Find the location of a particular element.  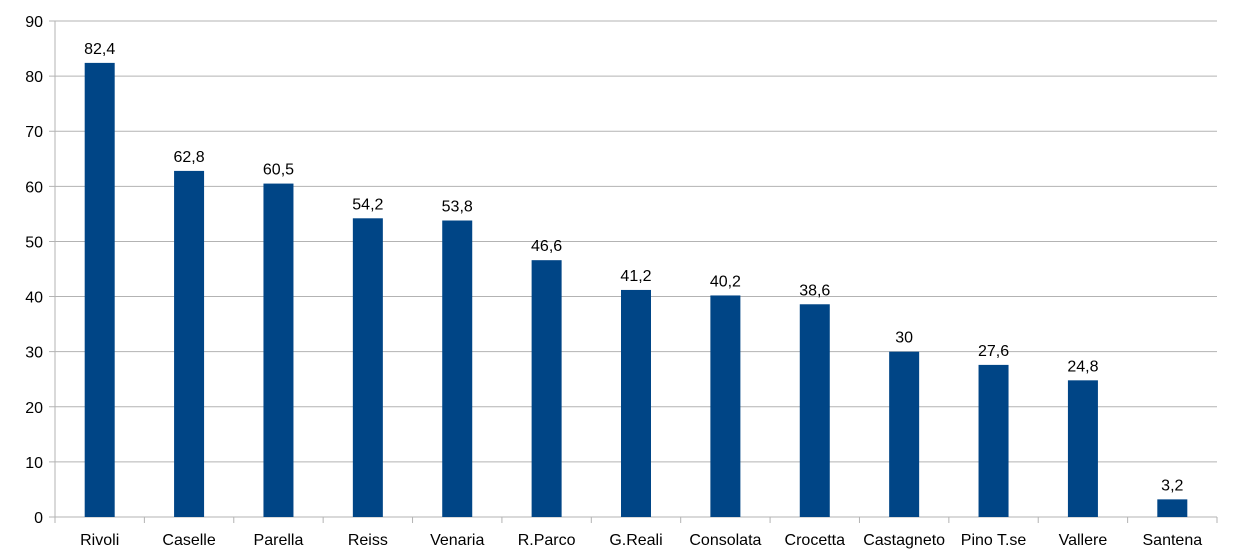

y-tick-label: 20 is located at coordinates (34, 408).